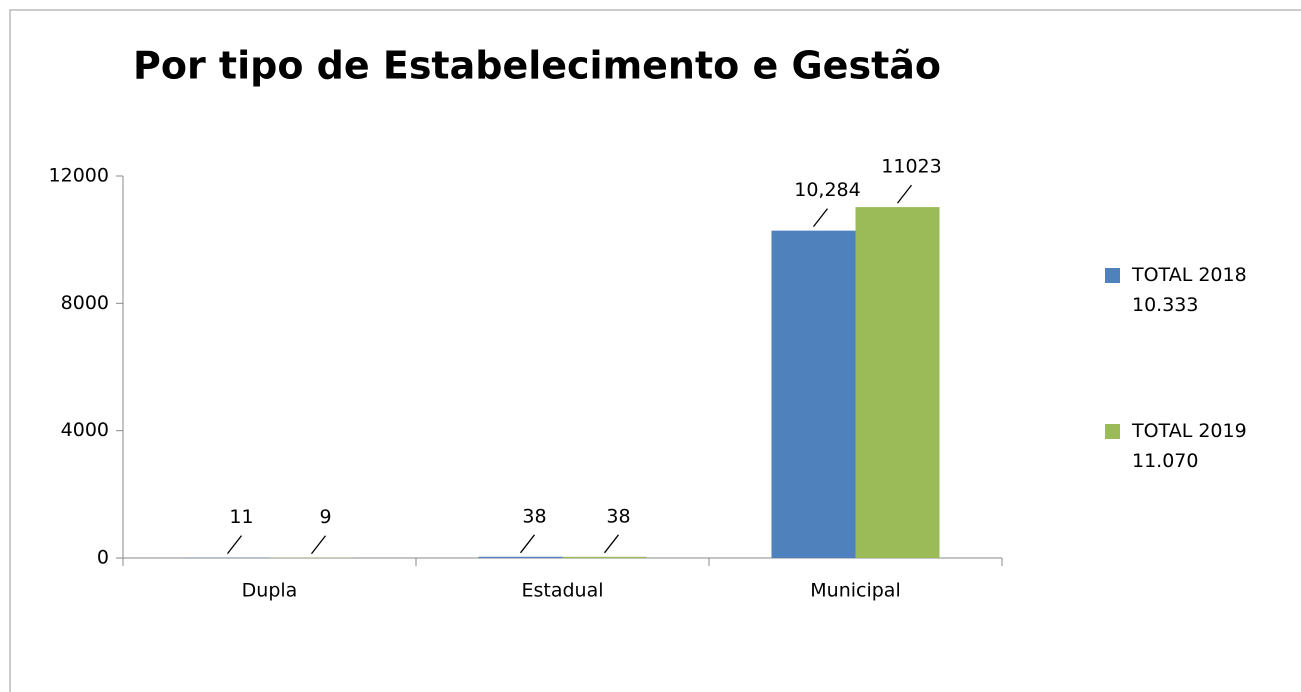  What do you see at coordinates (79, 176) in the screenshot?
I see `y-tick-label: 12000` at bounding box center [79, 176].